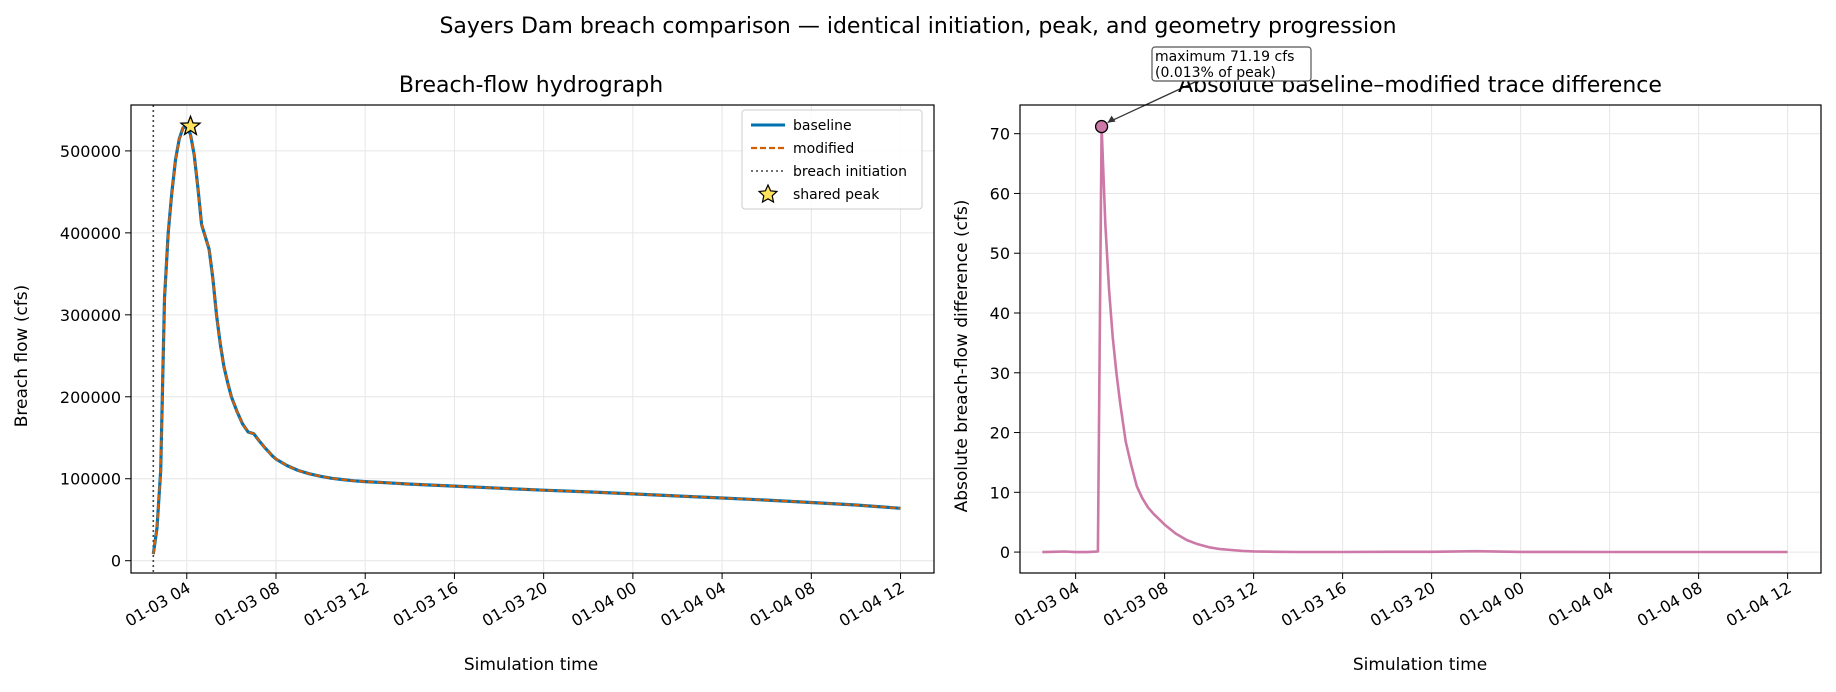 This screenshot has height=692, width=1836. What do you see at coordinates (693, 604) in the screenshot?
I see `hydrograph-x-tick-label: 01-04 04` at bounding box center [693, 604].